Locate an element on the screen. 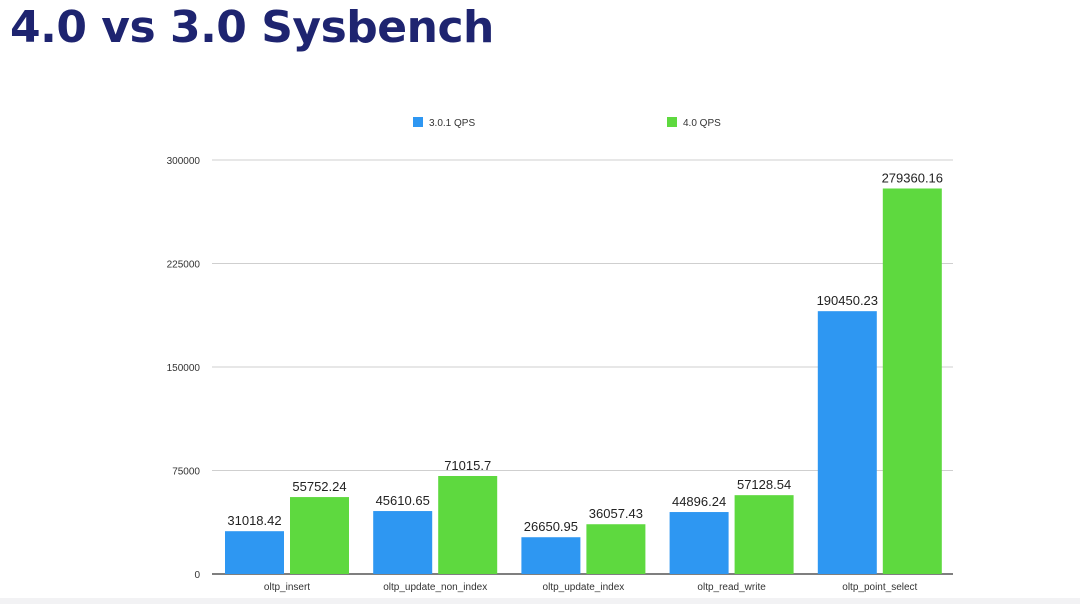 The height and width of the screenshot is (604, 1080). data-label: 71015.7 is located at coordinates (467, 465).